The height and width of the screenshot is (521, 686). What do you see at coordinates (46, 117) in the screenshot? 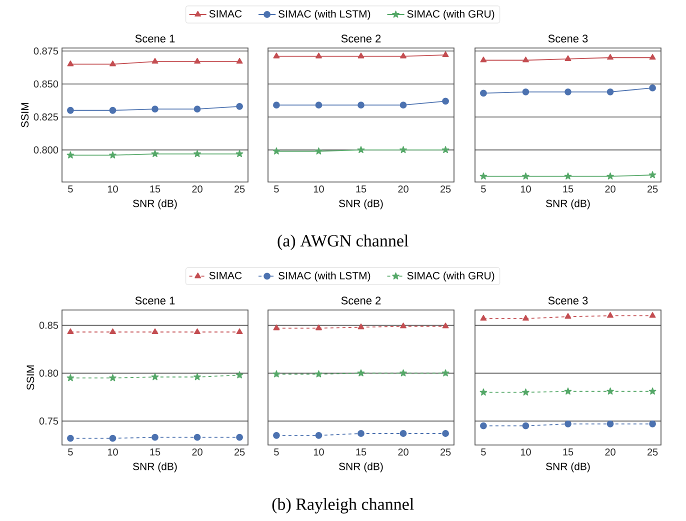
I see `y-tick-label: 0.825` at bounding box center [46, 117].